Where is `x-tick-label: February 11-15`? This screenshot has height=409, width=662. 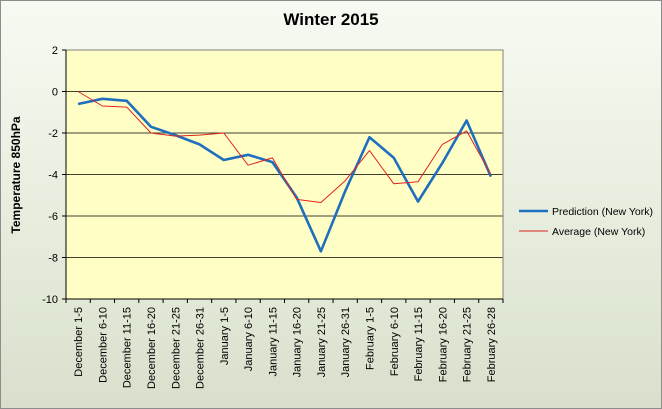
x-tick-label: February 11-15 is located at coordinates (419, 344).